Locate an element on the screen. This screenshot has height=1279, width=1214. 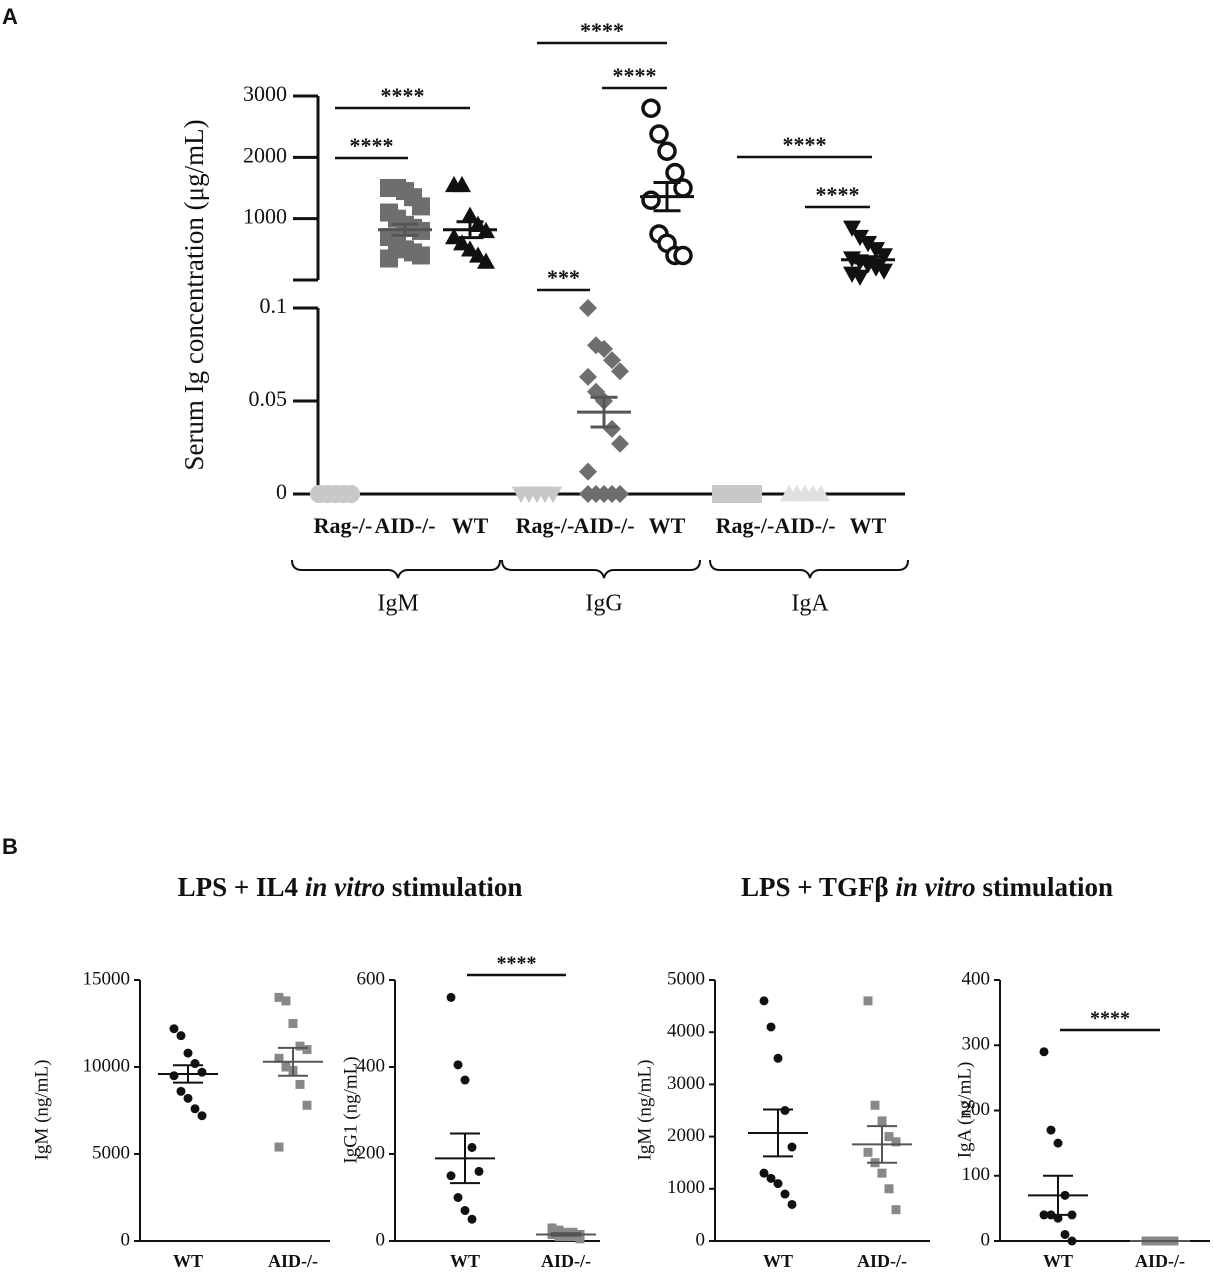
title-part: in vitro is located at coordinates (935, 887).